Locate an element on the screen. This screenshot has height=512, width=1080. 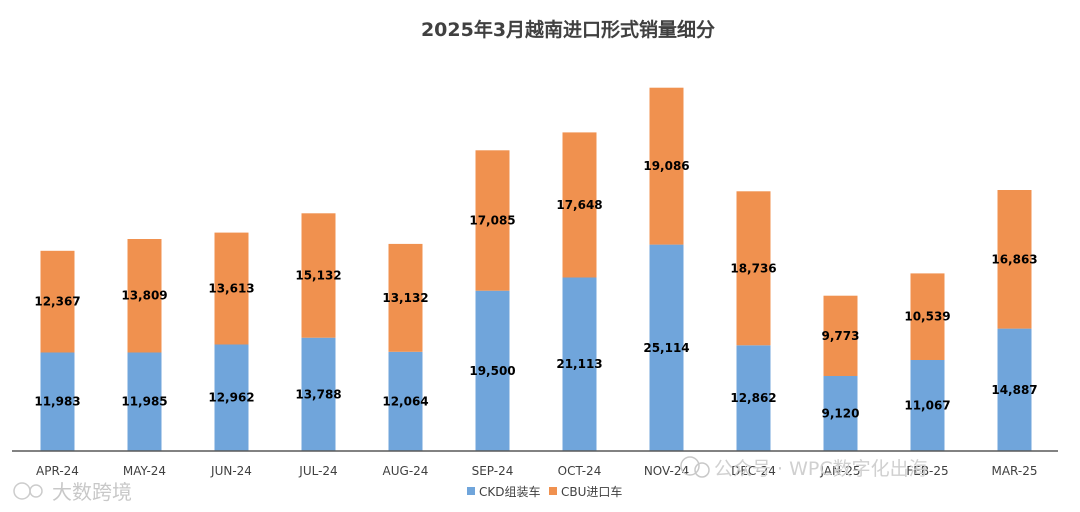
watermark-left: 大数跨境 is located at coordinates (72, 492).